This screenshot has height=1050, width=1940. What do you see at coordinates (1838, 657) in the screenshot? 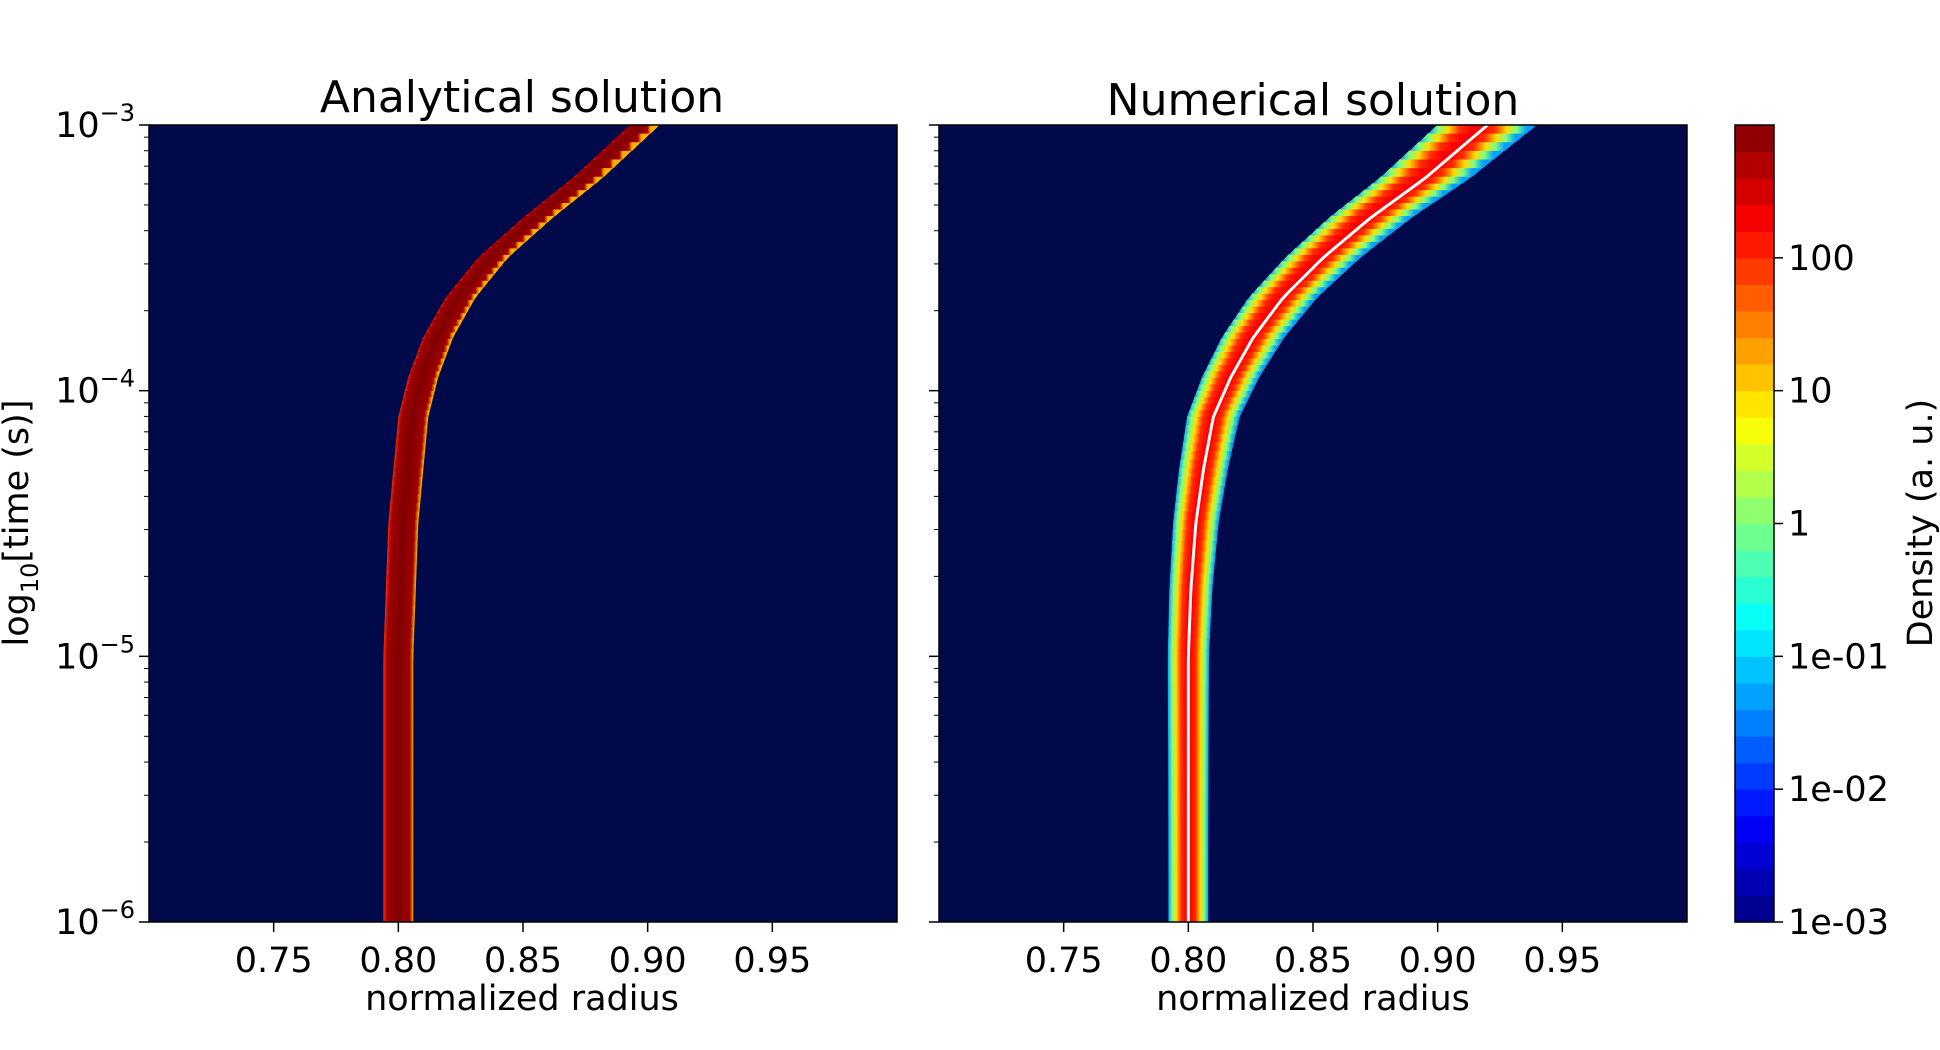
I see `colorbar-tick-label: 1e-01` at bounding box center [1838, 657].